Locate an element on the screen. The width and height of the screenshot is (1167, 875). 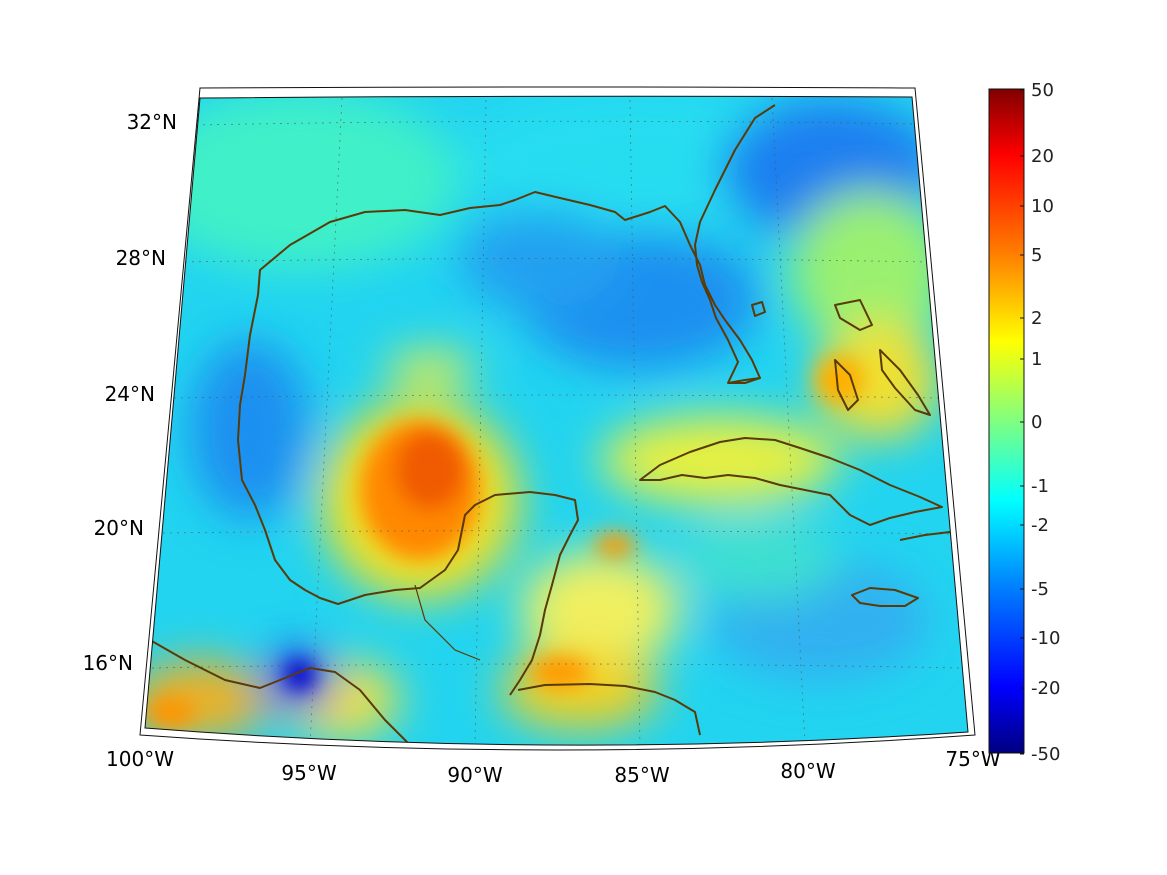
lon-label-90w: 90°W is located at coordinates (474, 775).